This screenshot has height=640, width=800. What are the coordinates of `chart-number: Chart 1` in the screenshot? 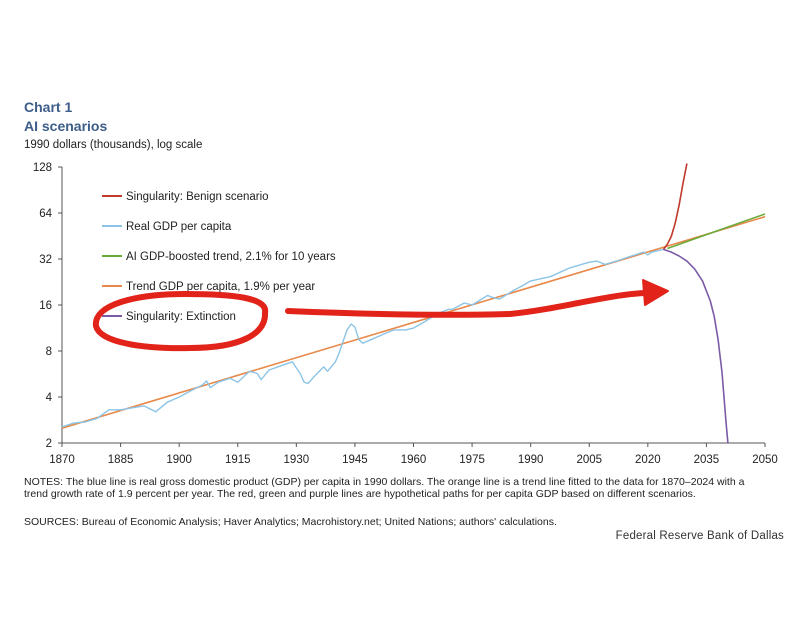 It's located at (48, 107).